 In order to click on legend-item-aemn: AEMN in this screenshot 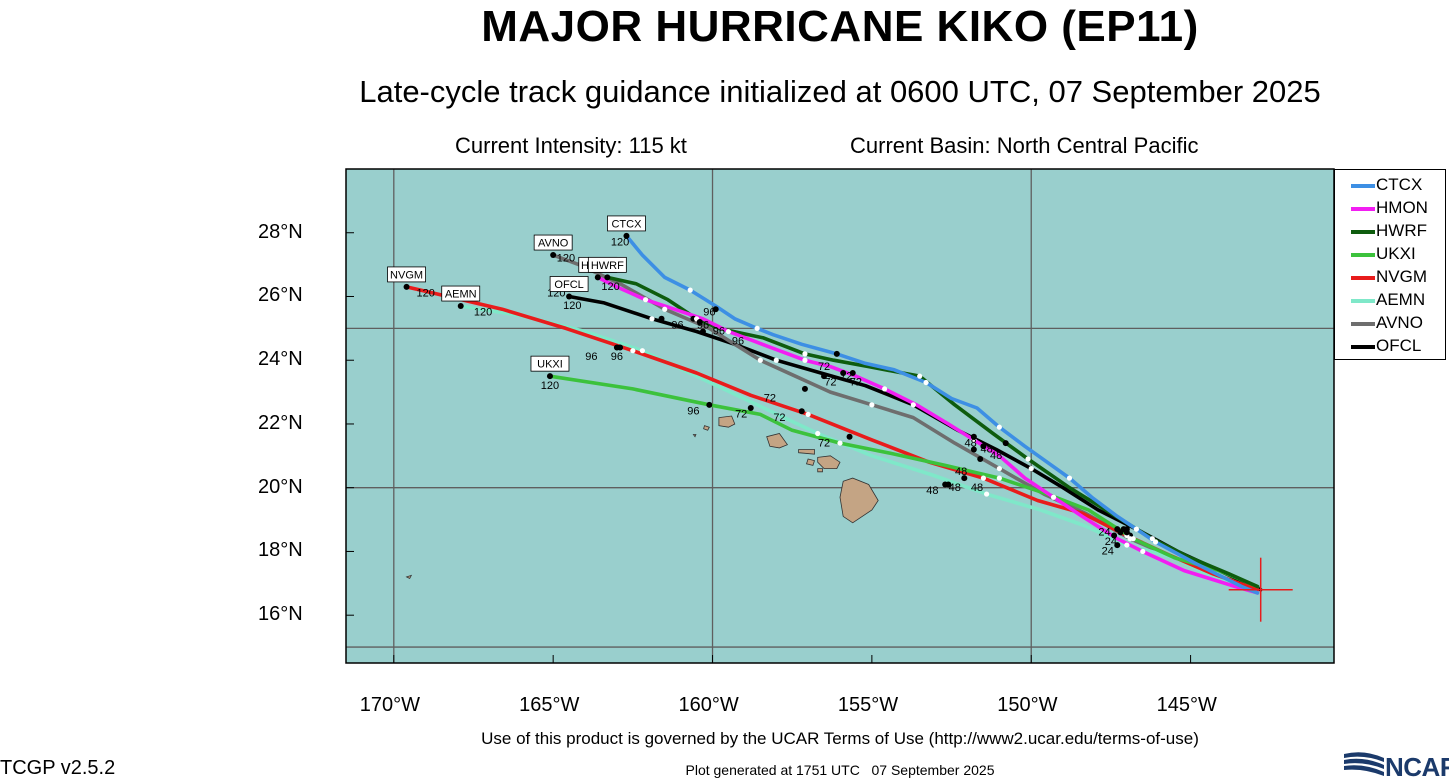, I will do `click(1390, 300)`.